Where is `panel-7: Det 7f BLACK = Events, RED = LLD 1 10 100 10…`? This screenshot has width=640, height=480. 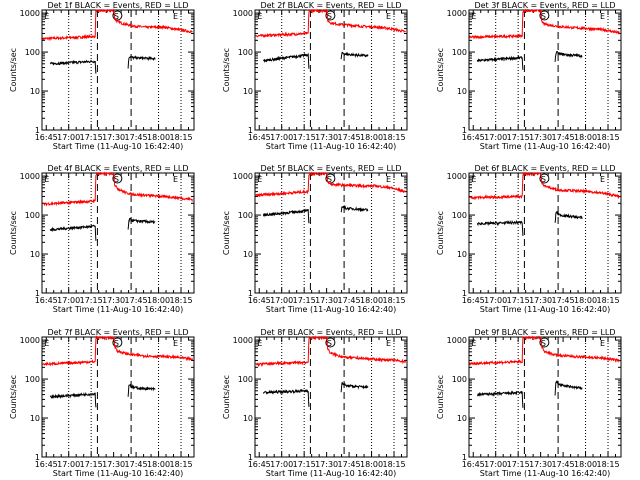 panel-7: Det 7f BLACK = Events, RED = LLD 1 10 100 10… is located at coordinates (102, 403).